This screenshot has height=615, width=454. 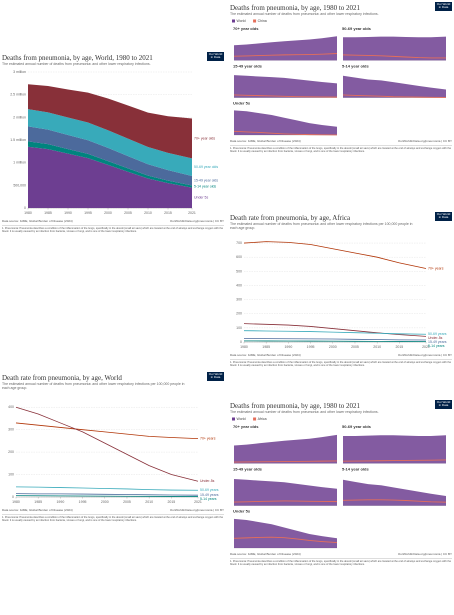 What do you see at coordinates (11, 407) in the screenshot?
I see `y-tick-label: 400` at bounding box center [11, 407].